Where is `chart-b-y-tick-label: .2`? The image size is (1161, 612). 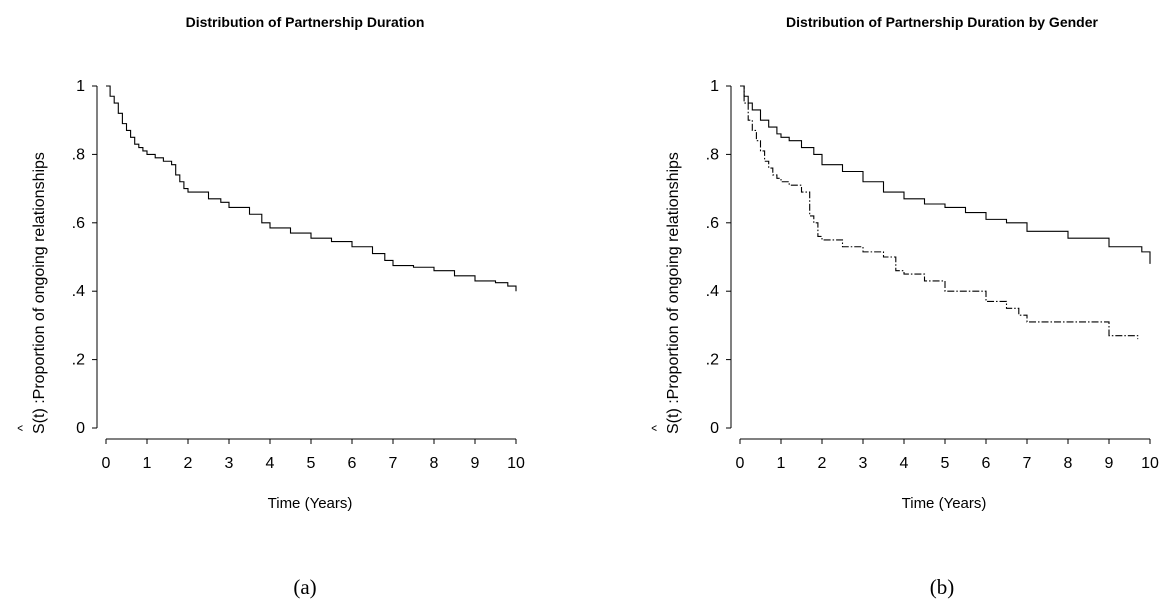
chart-b-y-tick-label: .2 is located at coordinates (712, 360).